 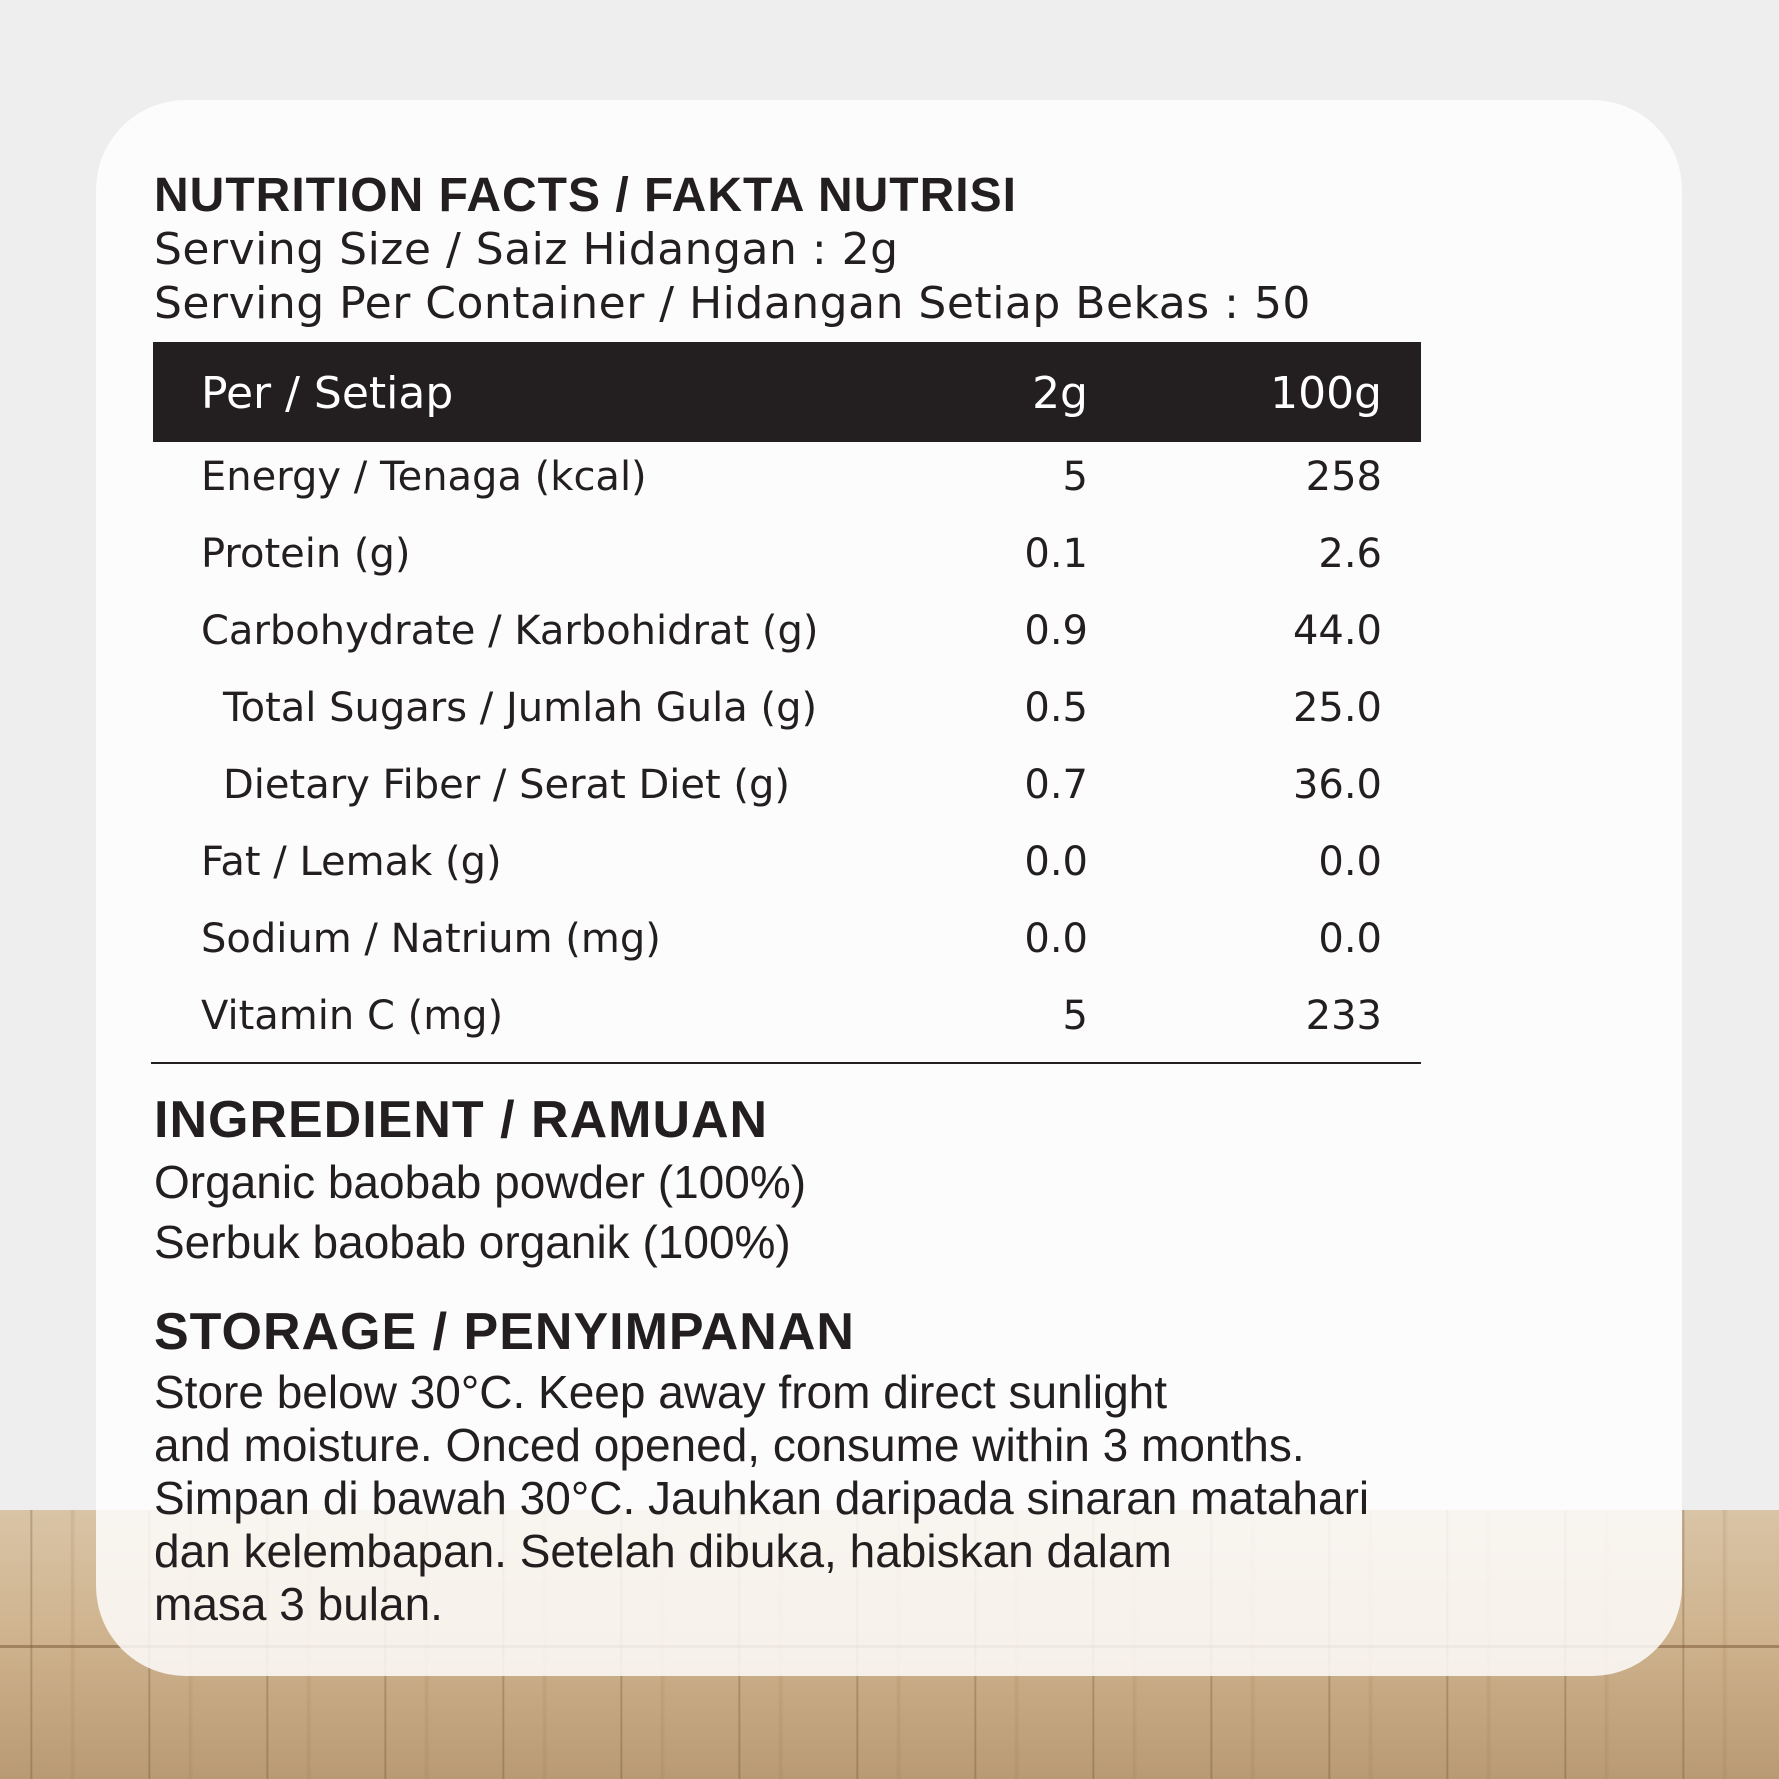 What do you see at coordinates (1056, 708) in the screenshot?
I see `value-per-2g: 0.5` at bounding box center [1056, 708].